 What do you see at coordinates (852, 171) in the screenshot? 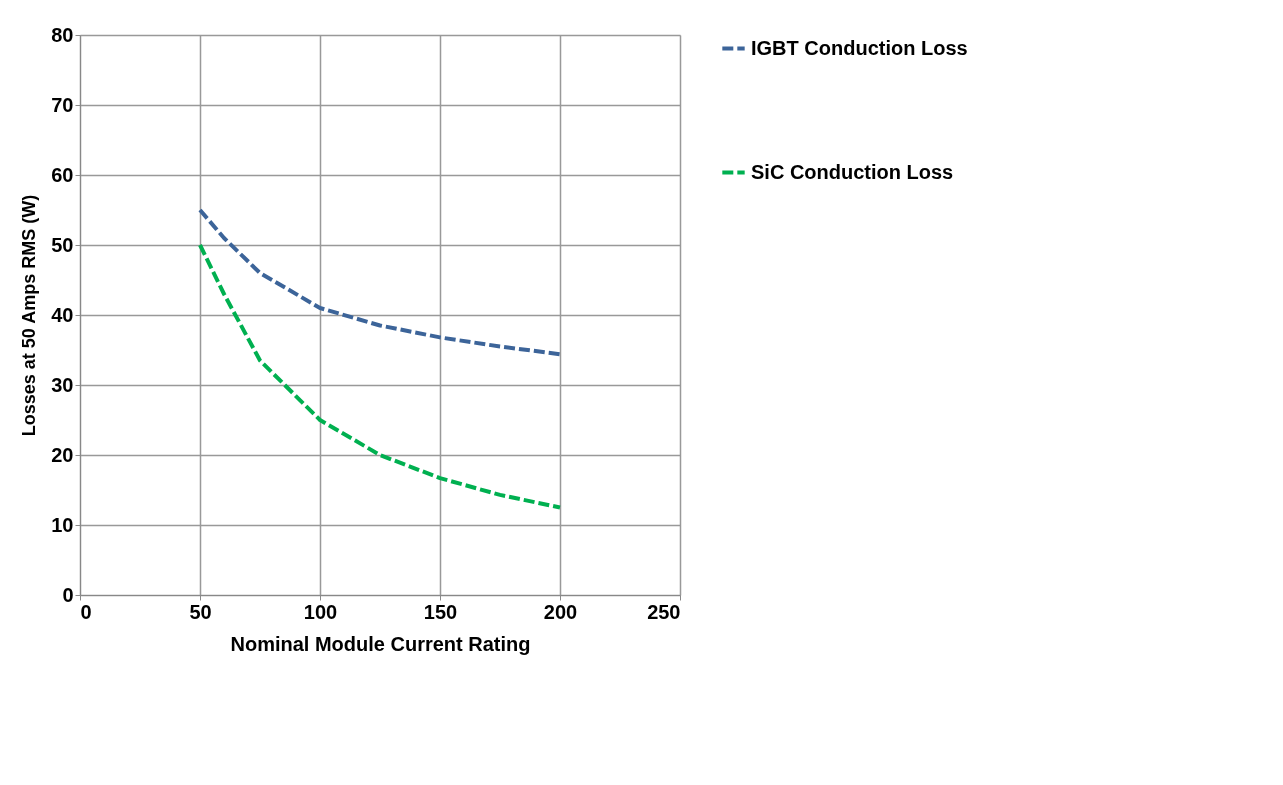
I see `legend-label: SiC Conduction Loss` at bounding box center [852, 171].